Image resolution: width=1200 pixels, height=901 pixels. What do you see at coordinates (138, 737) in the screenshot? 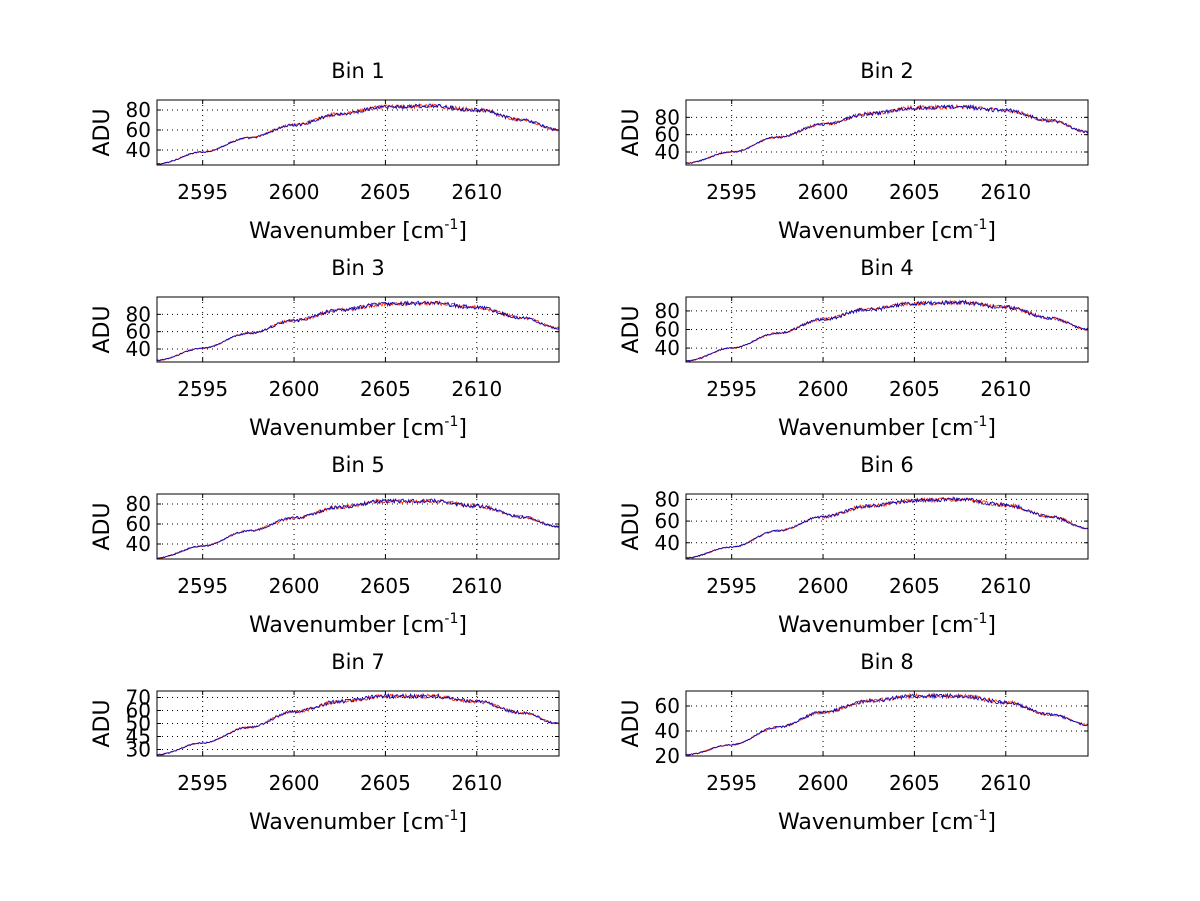
I see `y-tick-label: 45` at bounding box center [138, 737].